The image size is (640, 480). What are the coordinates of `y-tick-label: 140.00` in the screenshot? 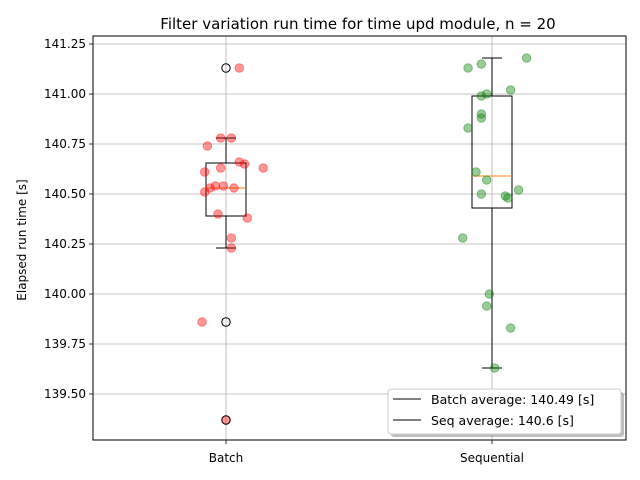 It's located at (65, 294).